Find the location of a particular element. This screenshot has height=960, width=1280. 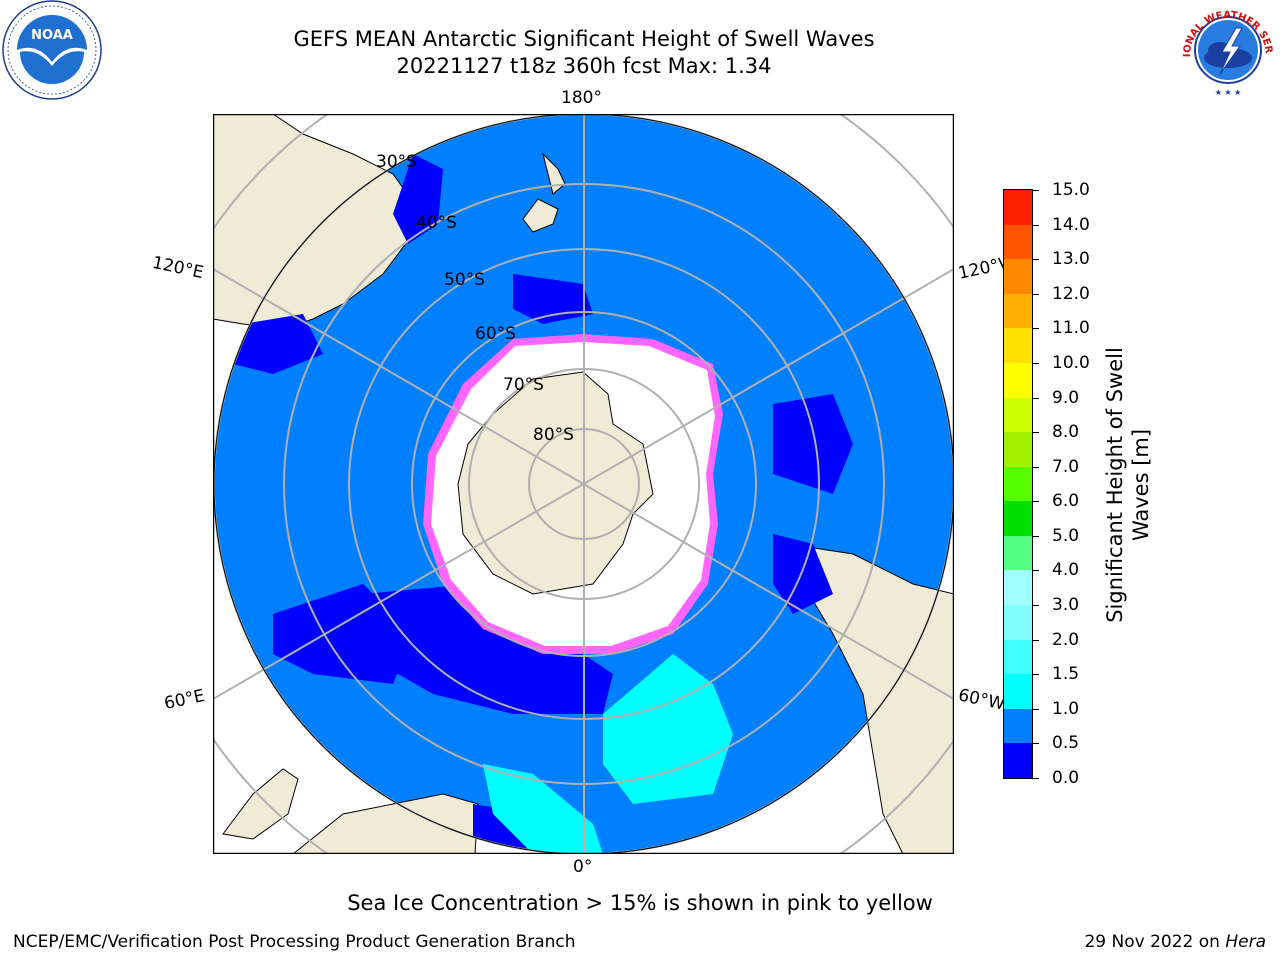

footer-date-text: 29 Nov 2022 on is located at coordinates (1155, 942).